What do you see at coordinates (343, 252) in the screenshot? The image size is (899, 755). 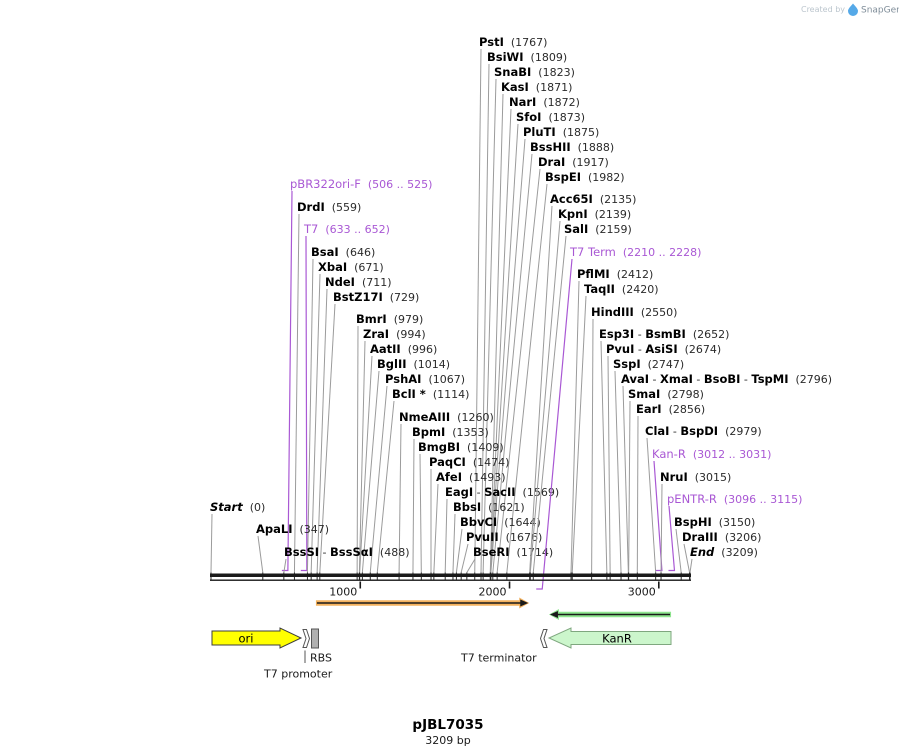 I see `enzyme-label: BsaI (646)` at bounding box center [343, 252].